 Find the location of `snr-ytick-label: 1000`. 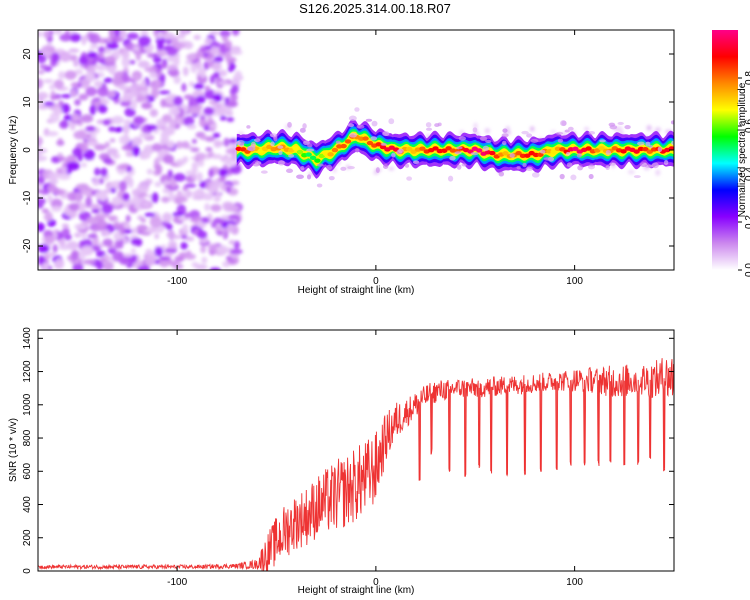

snr-ytick-label: 1000 is located at coordinates (27, 404).